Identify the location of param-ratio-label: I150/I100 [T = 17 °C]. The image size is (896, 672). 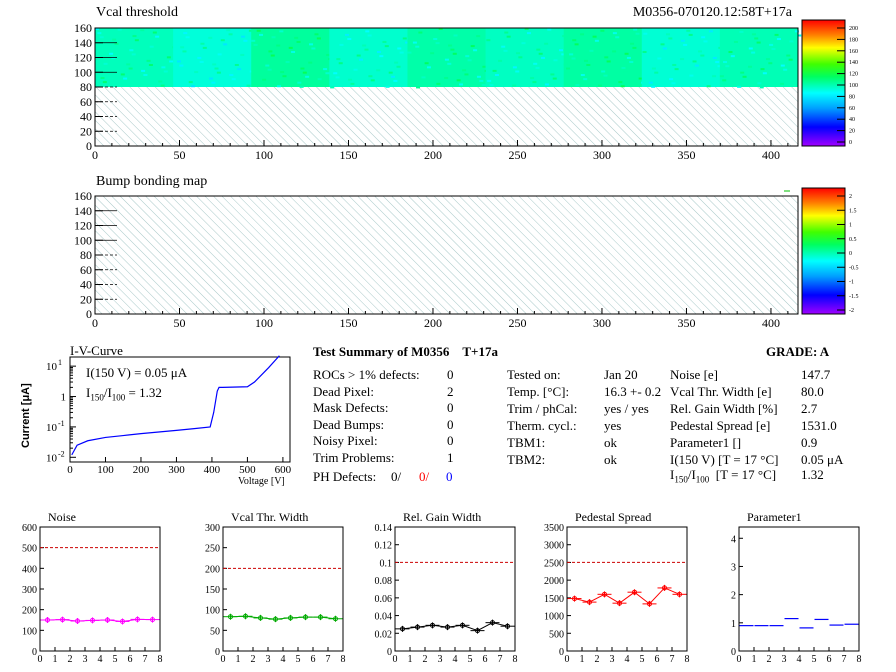
(723, 476).